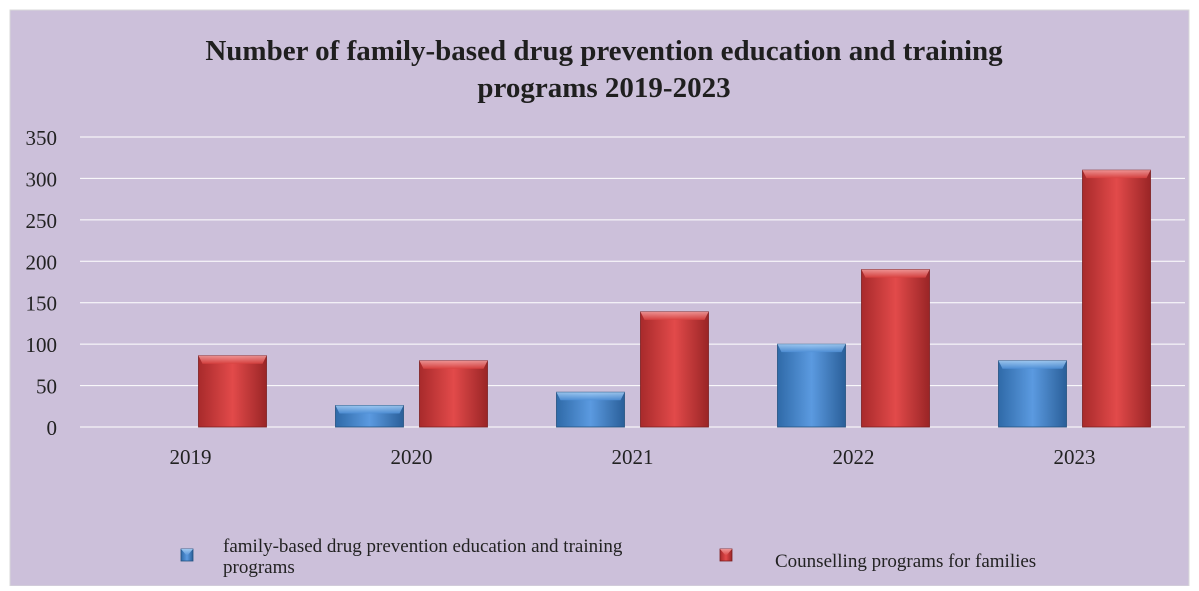 Image resolution: width=1199 pixels, height=591 pixels. What do you see at coordinates (191, 457) in the screenshot?
I see `x-tick-label: 2019` at bounding box center [191, 457].